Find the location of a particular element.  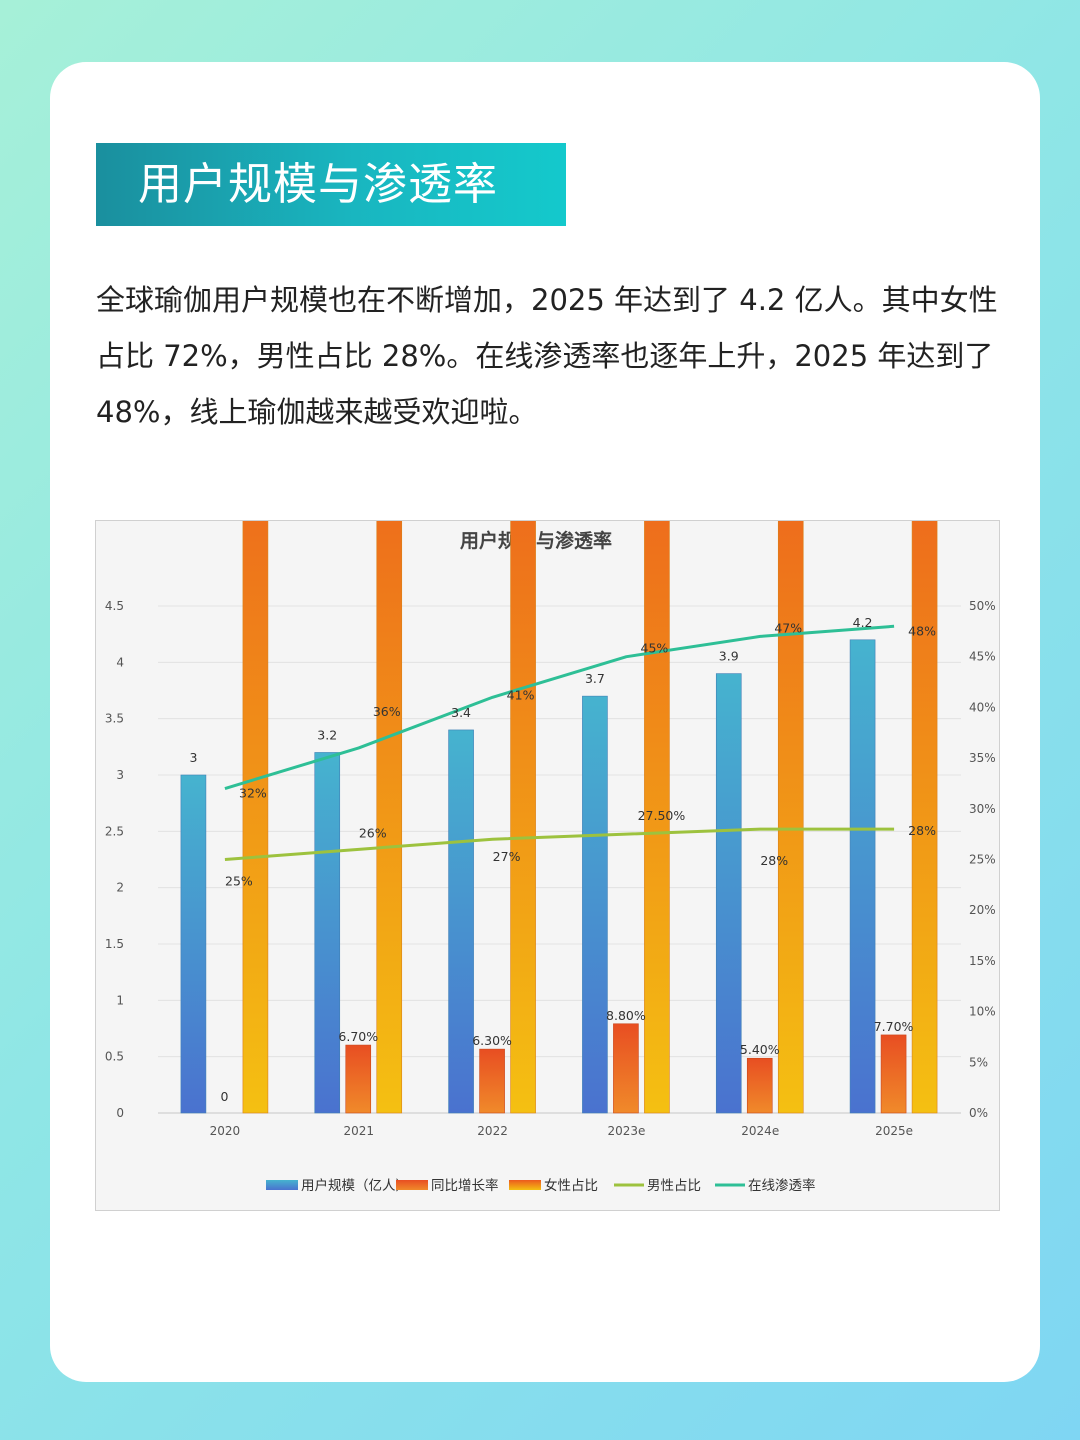

y-left-tick-label: 2.5 is located at coordinates (114, 831).